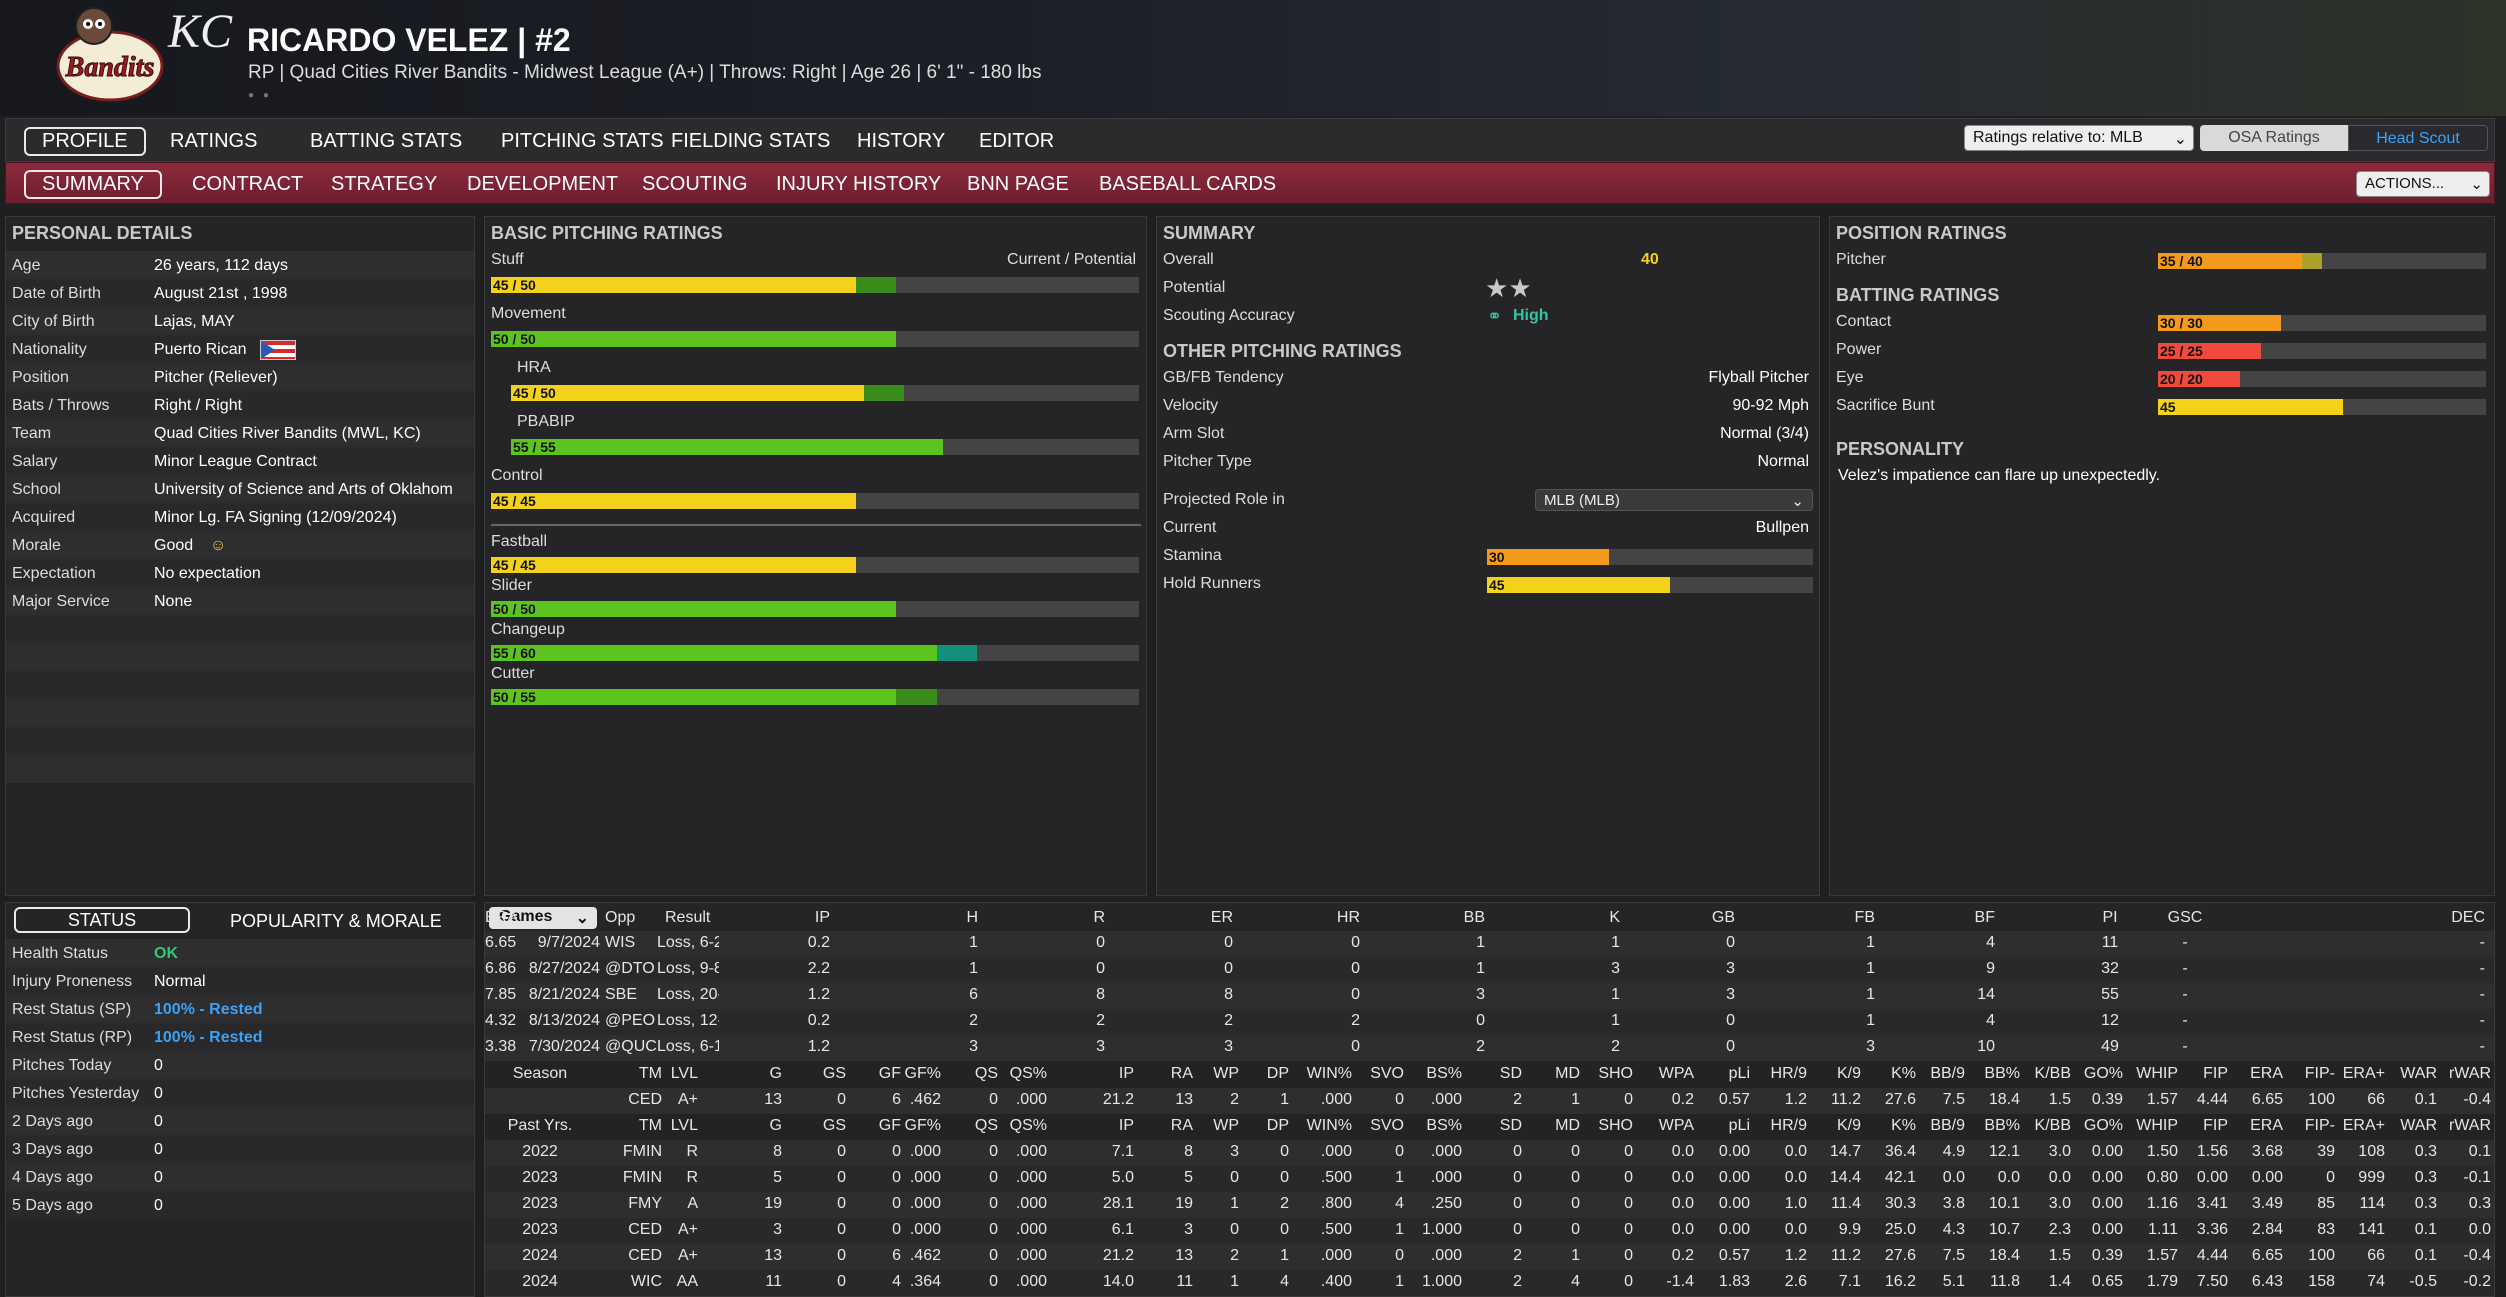 This screenshot has height=1297, width=2506. What do you see at coordinates (1734, 1281) in the screenshot?
I see `season-cell: 1.83` at bounding box center [1734, 1281].